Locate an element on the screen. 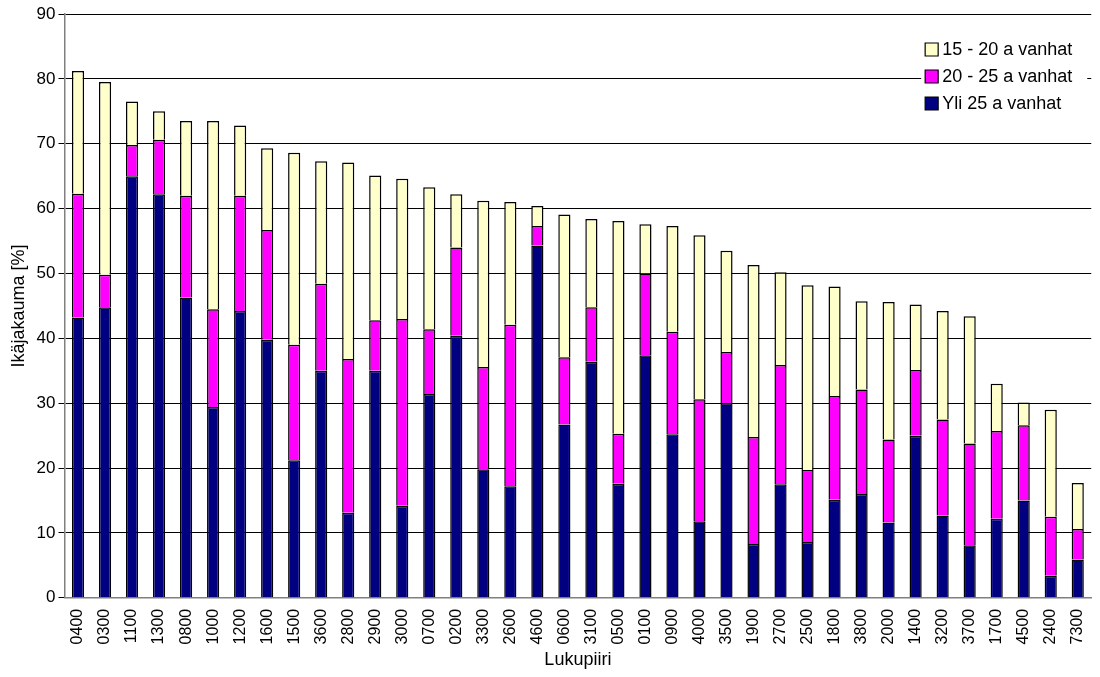 Image resolution: width=1100 pixels, height=677 pixels. y-tick-label: 70 is located at coordinates (46, 143).